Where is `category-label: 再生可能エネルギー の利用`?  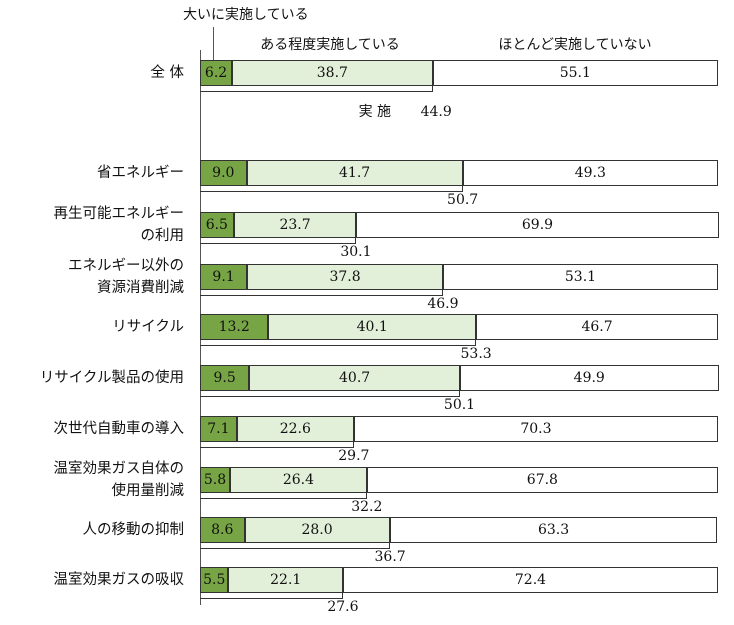 category-label: 再生可能エネルギー の利用 is located at coordinates (119, 225).